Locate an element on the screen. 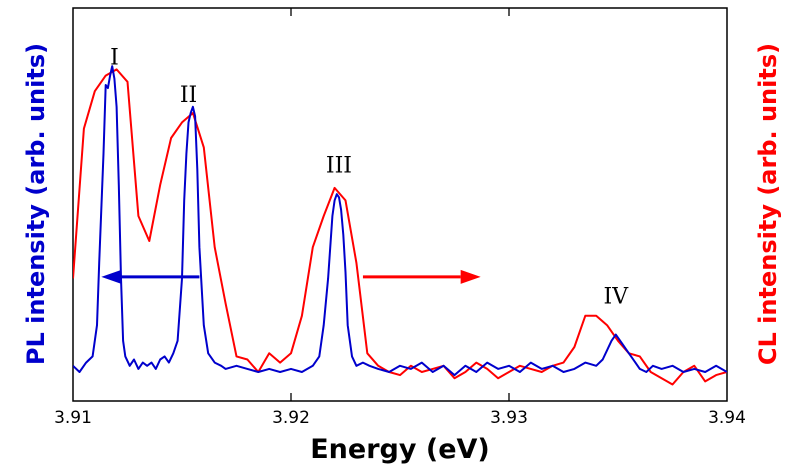  x-axis-title: Energy (eV) is located at coordinates (400, 449).